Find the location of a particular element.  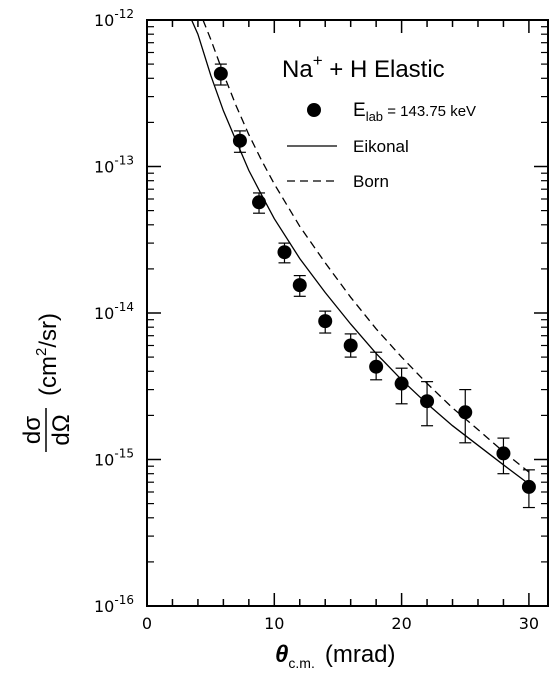

legend-marker-data is located at coordinates (314, 110).